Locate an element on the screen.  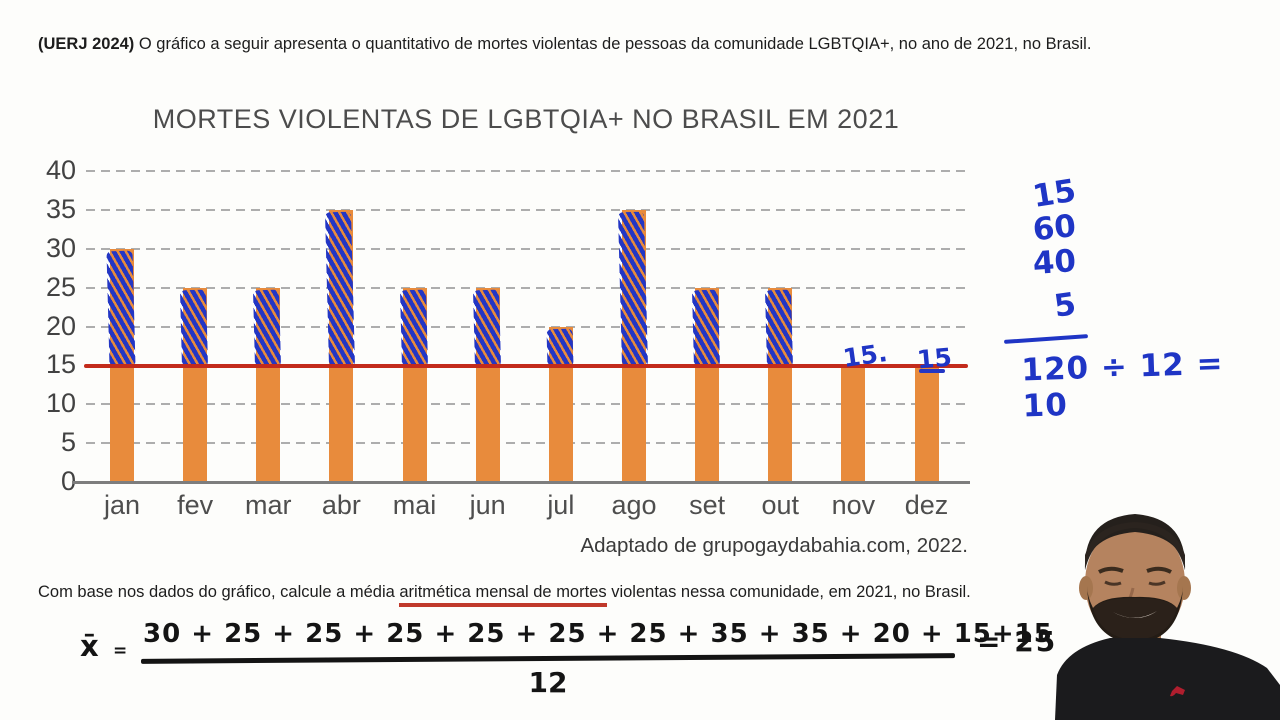
month-label: out is located at coordinates (780, 505).